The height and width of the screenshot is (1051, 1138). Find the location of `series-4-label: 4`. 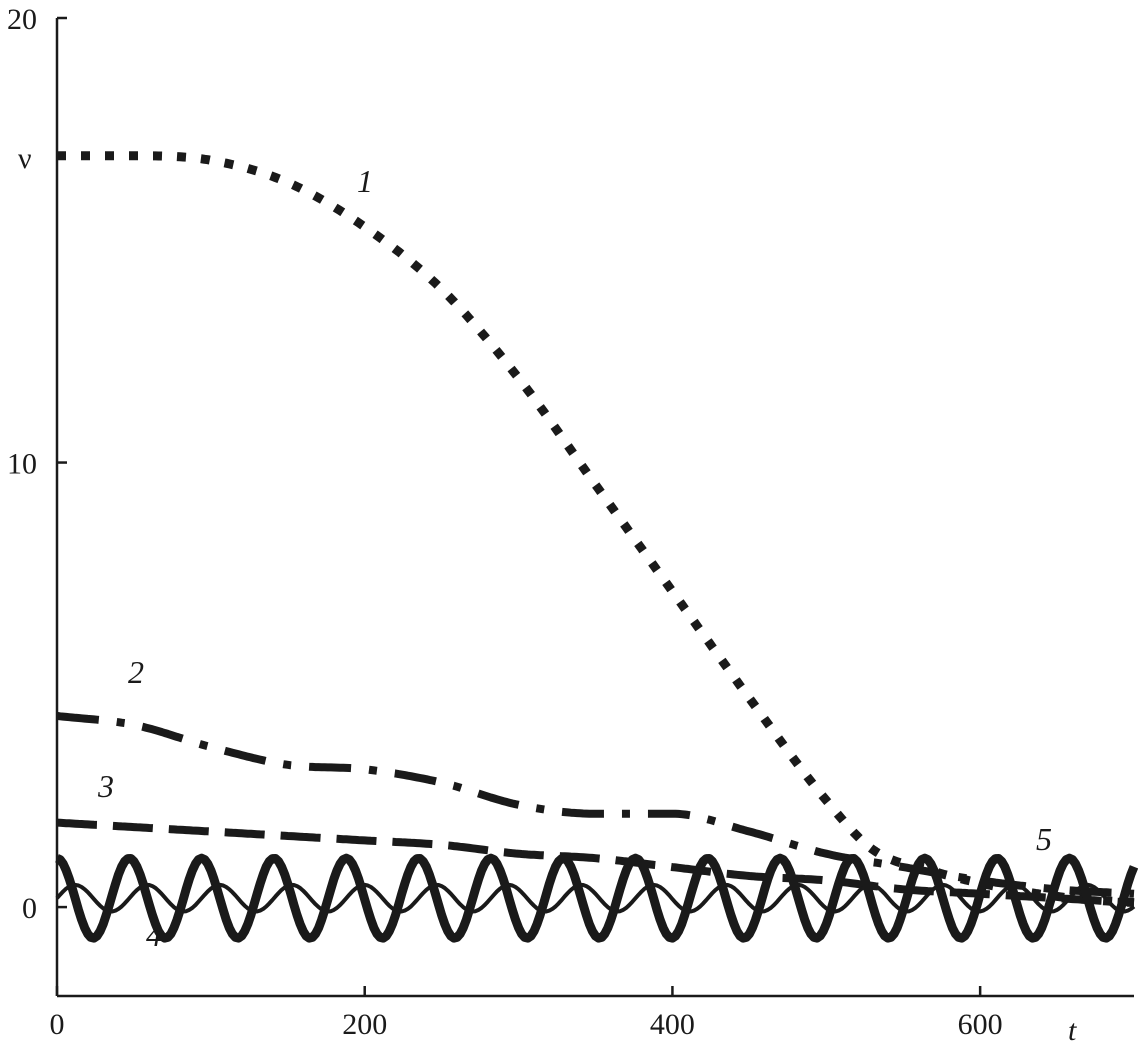

series-4-label: 4 is located at coordinates (154, 935).